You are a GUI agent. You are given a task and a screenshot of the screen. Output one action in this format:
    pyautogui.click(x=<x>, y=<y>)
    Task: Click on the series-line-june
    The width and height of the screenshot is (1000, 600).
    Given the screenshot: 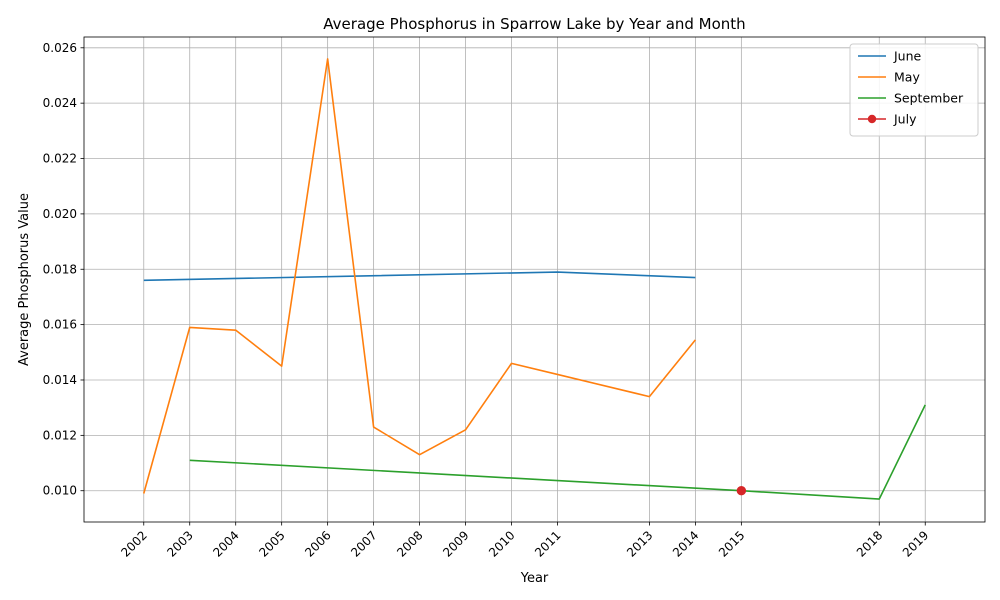 What is the action you would take?
    pyautogui.click(x=419, y=276)
    